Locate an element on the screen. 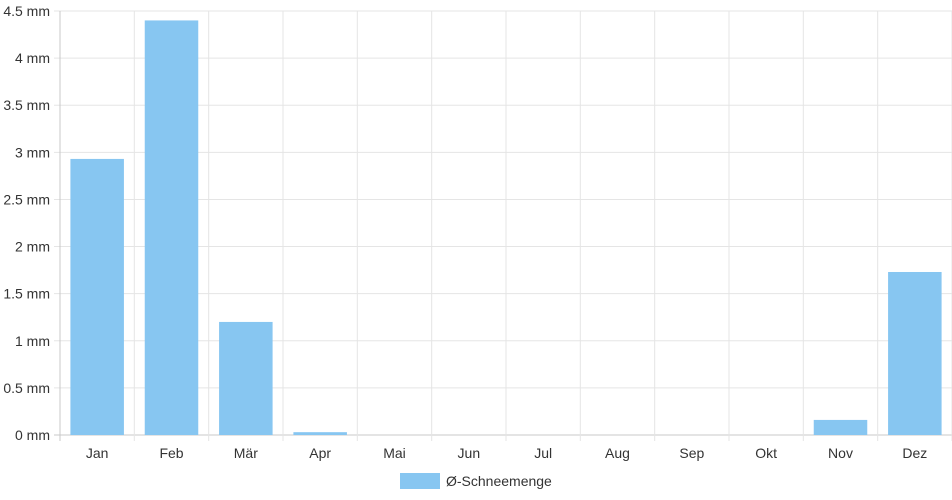 The height and width of the screenshot is (500, 952). y-tick-label: 0 mm is located at coordinates (32, 435).